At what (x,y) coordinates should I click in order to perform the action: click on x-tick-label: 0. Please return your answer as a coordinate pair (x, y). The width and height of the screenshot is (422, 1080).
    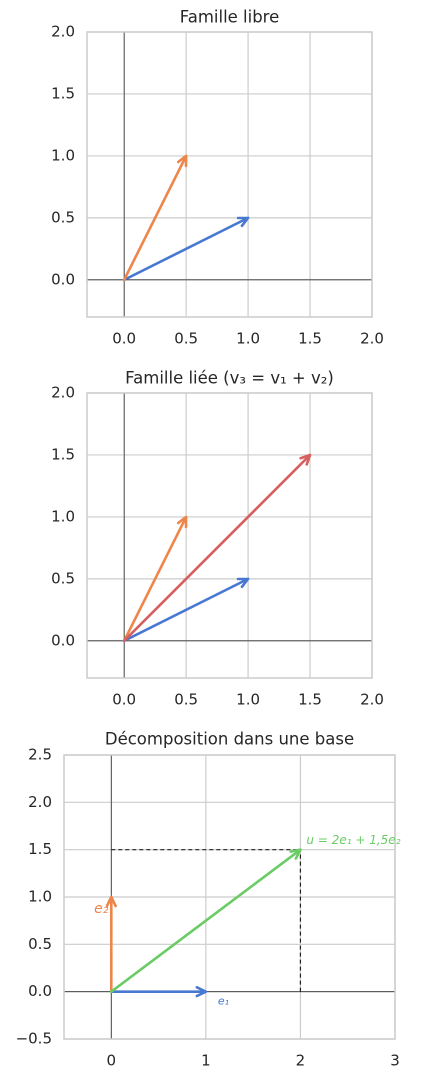
    Looking at the image, I should click on (112, 1061).